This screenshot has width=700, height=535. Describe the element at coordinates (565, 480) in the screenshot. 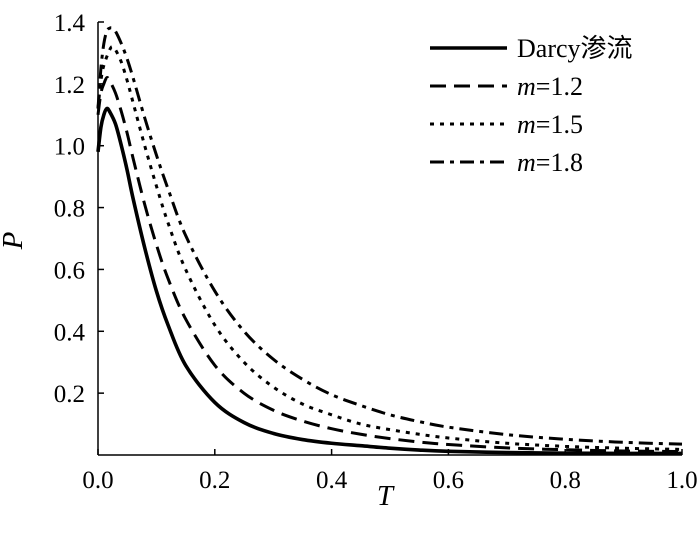

I see `x-tick-label: 0.8` at that location.